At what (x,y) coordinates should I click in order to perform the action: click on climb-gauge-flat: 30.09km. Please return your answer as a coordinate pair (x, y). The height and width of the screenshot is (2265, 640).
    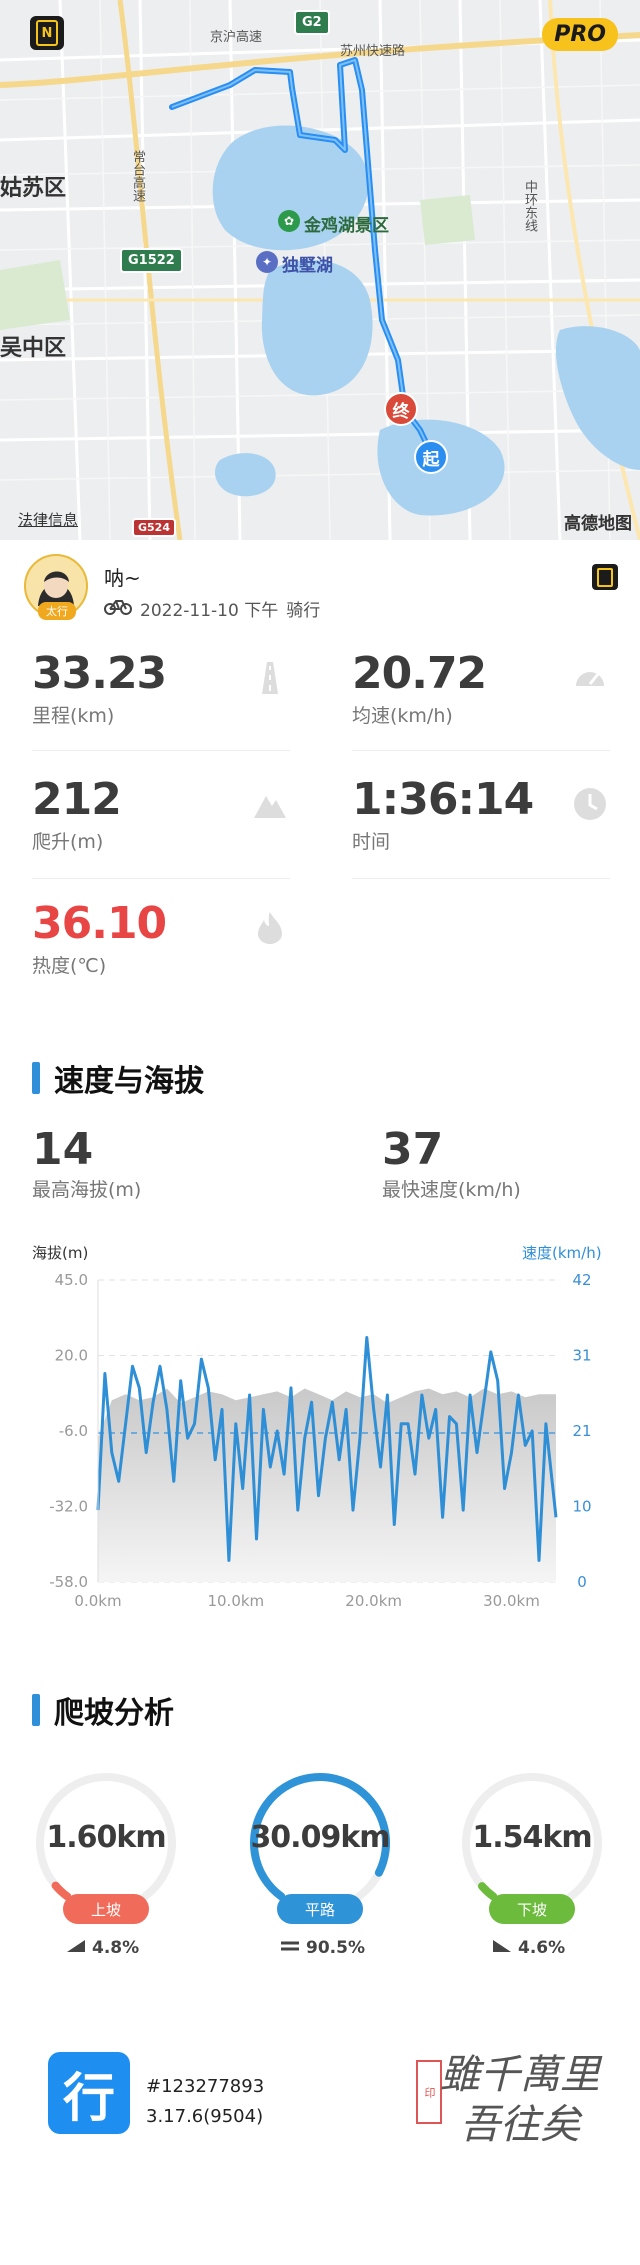
    Looking at the image, I should click on (320, 1843).